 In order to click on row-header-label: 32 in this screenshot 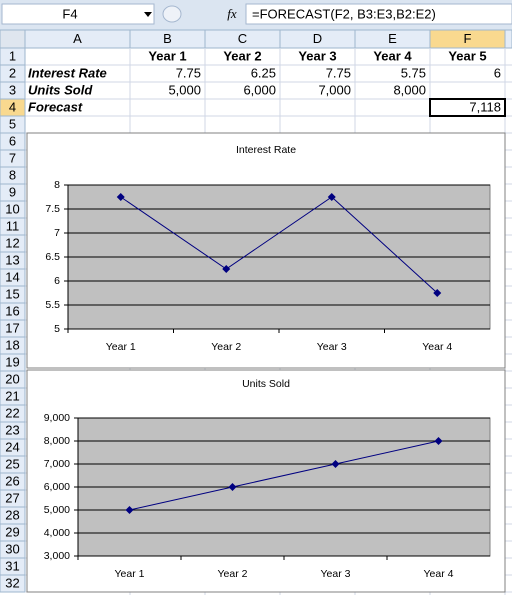, I will do `click(12, 582)`.